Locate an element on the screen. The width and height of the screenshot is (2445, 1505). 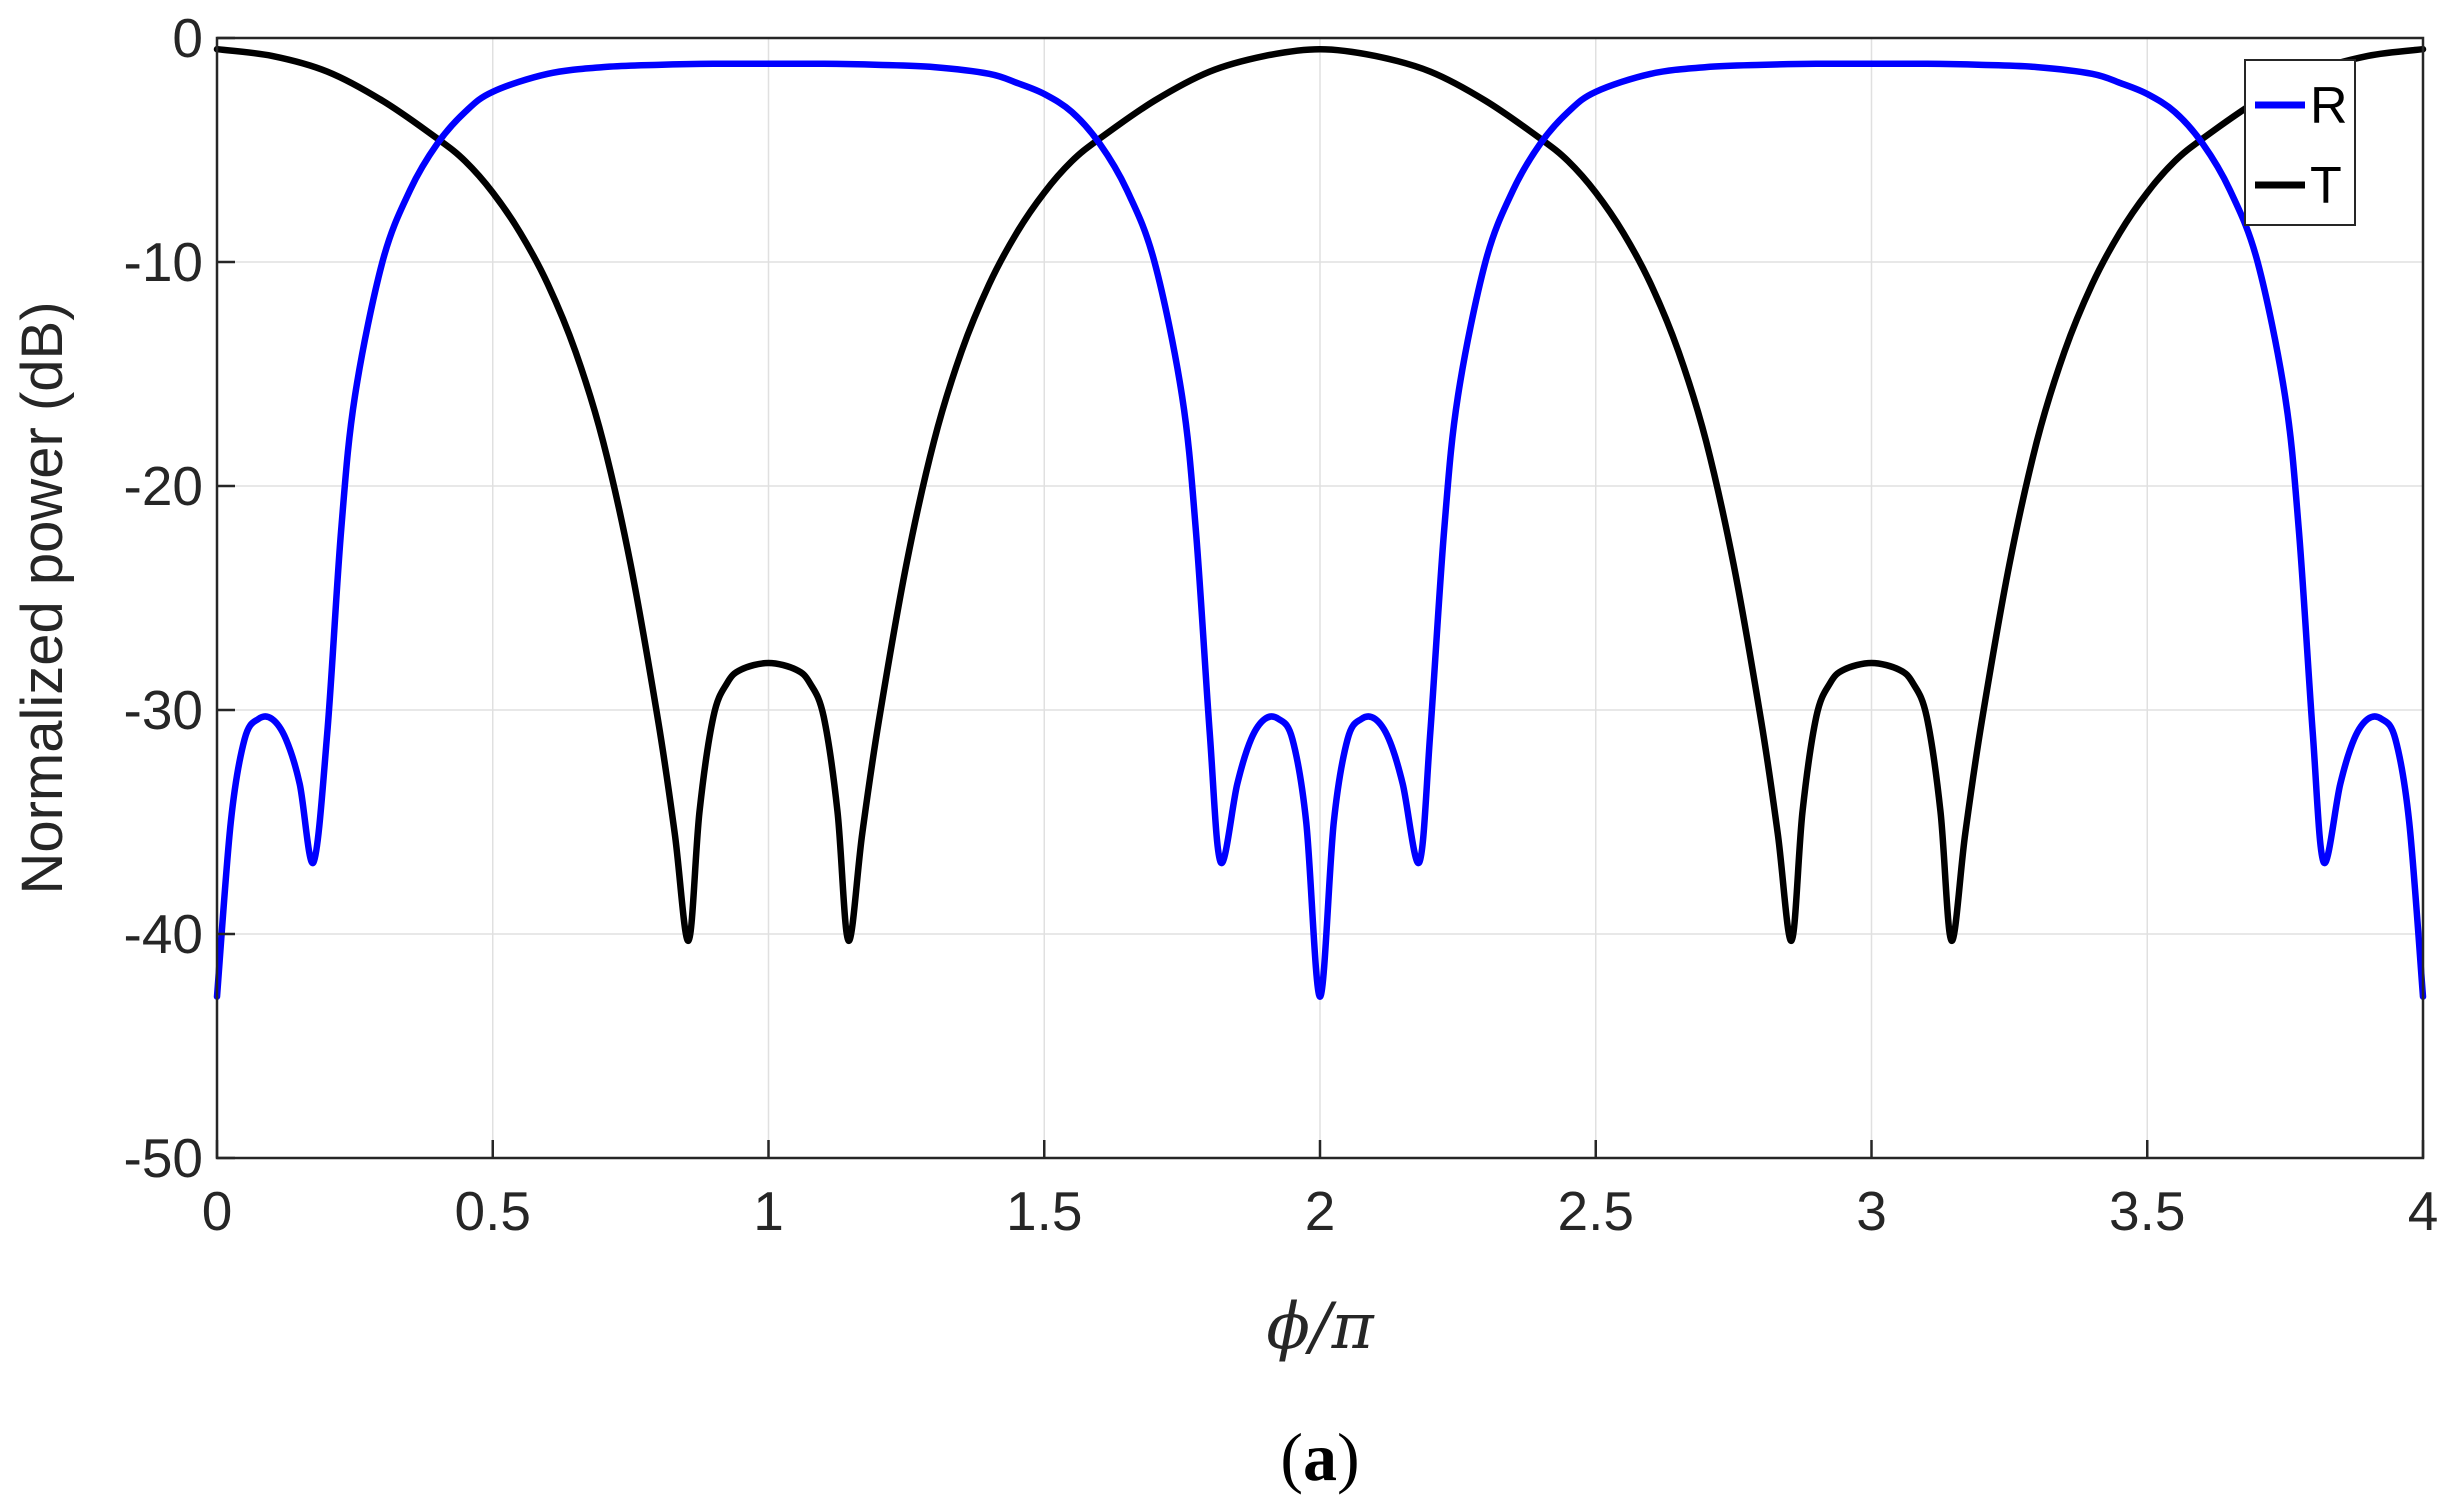
y-axis-label: Normalized power (dB) is located at coordinates (42, 597).